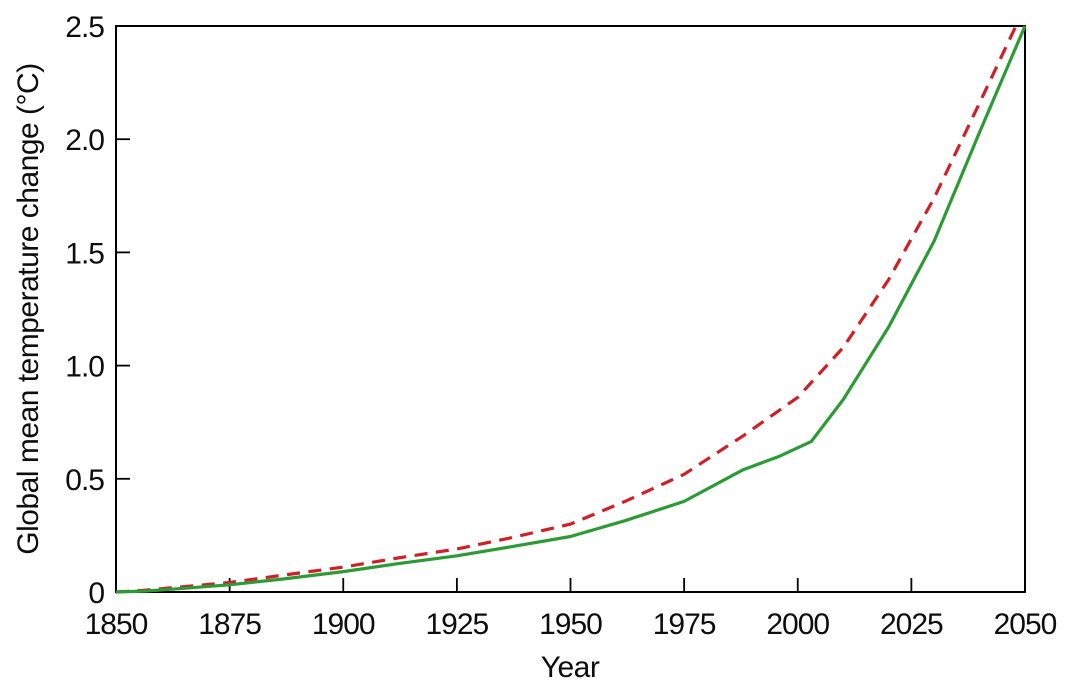 The image size is (1069, 691). I want to click on x-tick-label: 2050, so click(1025, 624).